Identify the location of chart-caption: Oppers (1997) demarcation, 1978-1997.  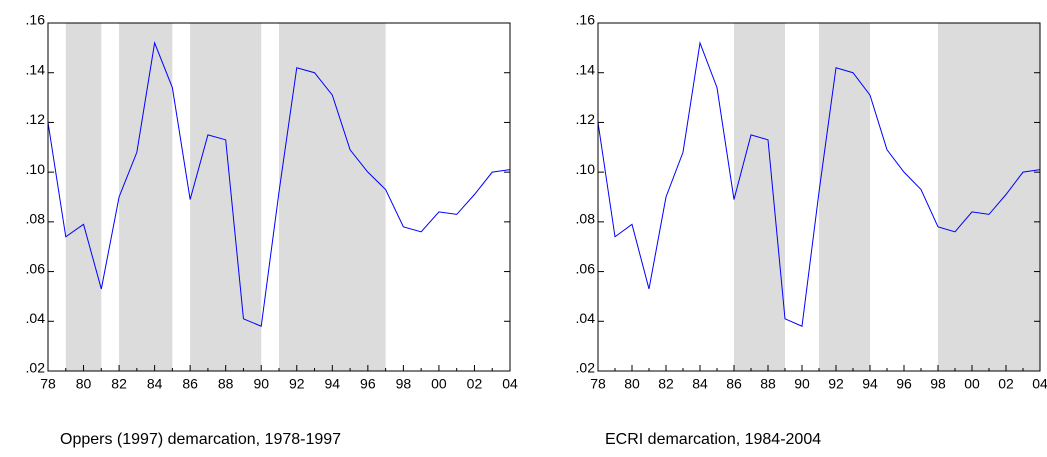
(200, 439).